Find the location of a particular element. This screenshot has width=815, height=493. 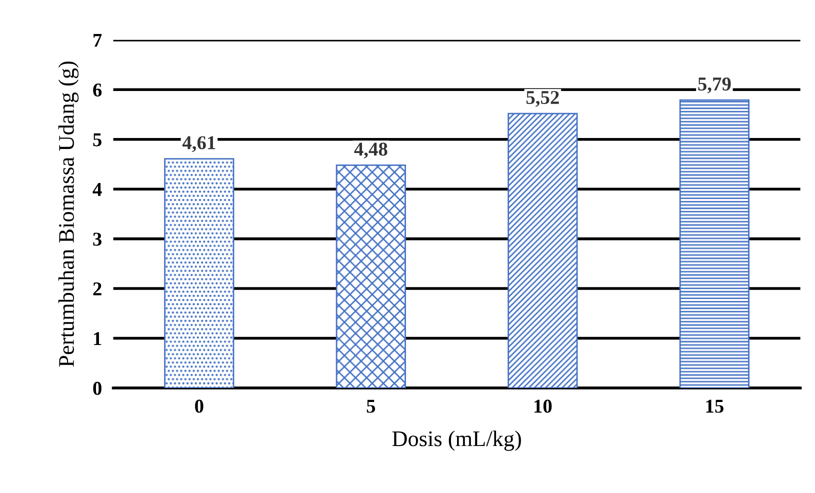

x-tick-label: 15 is located at coordinates (715, 406).